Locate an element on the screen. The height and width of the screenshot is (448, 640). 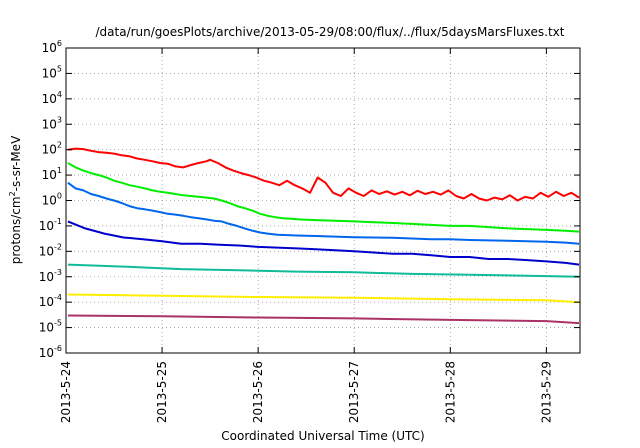
y-tick-exp: -3 is located at coordinates (58, 272).